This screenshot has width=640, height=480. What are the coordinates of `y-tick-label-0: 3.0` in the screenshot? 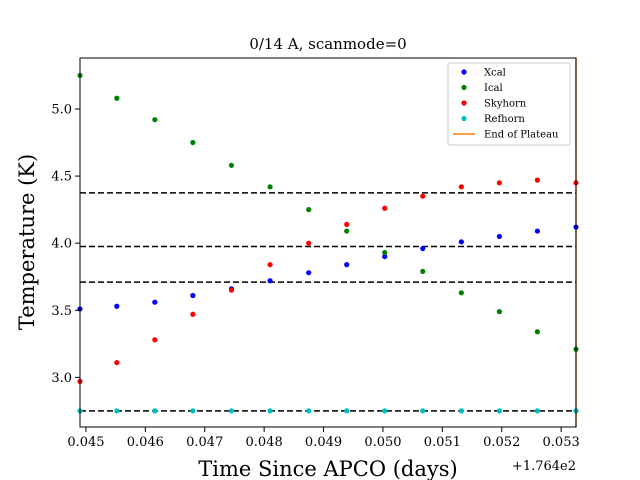 It's located at (61, 378).